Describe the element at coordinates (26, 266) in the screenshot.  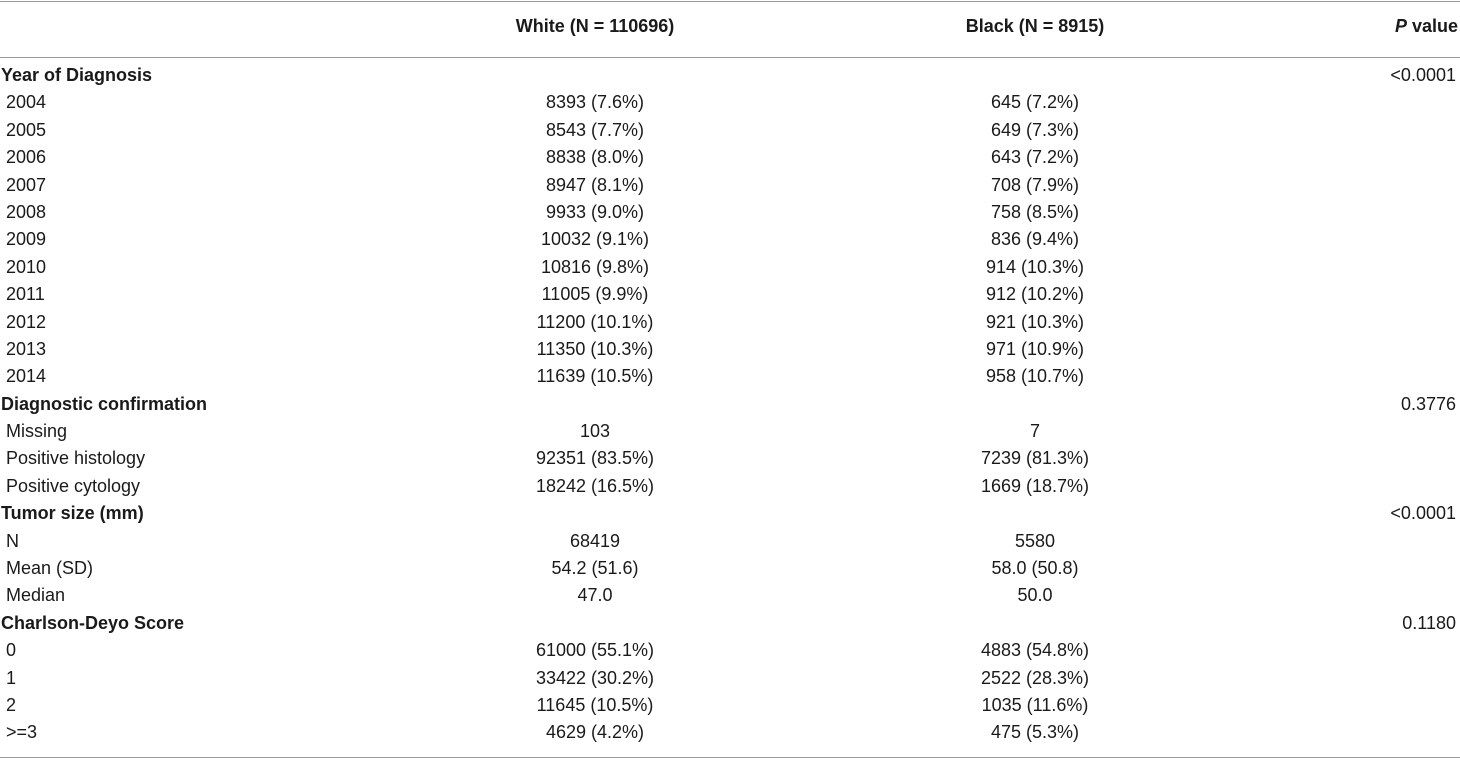
I see `row-label: 2010` at that location.